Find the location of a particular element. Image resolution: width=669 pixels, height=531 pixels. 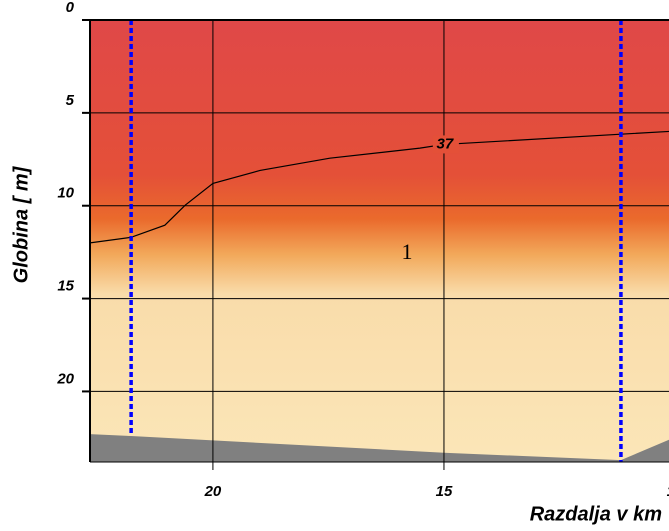

x-tick-label: 20 is located at coordinates (213, 491).